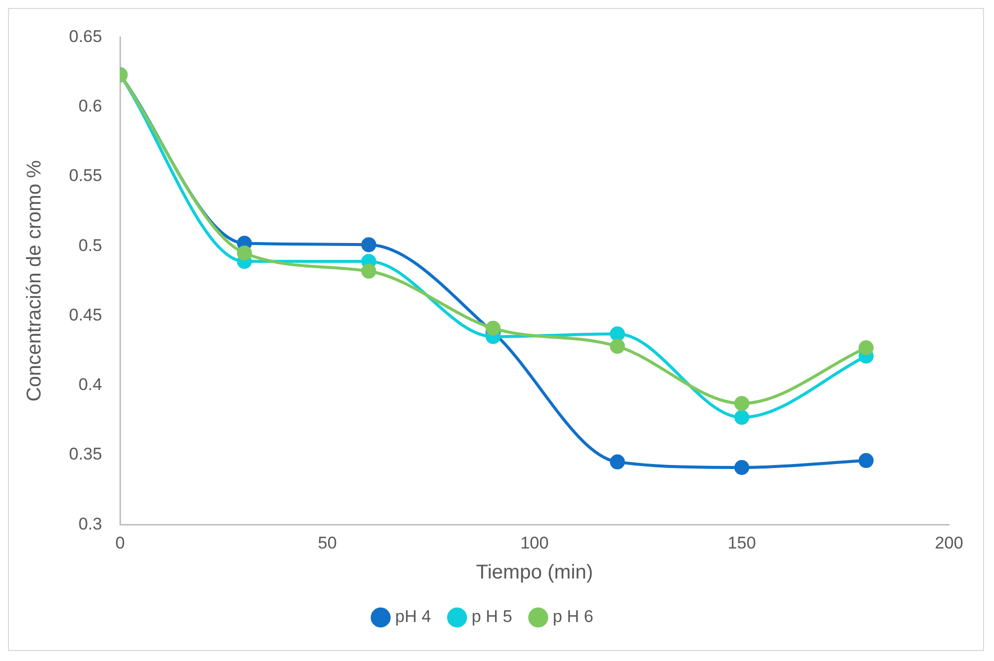 This screenshot has height=661, width=994. I want to click on legend-label: pH 4, so click(413, 616).